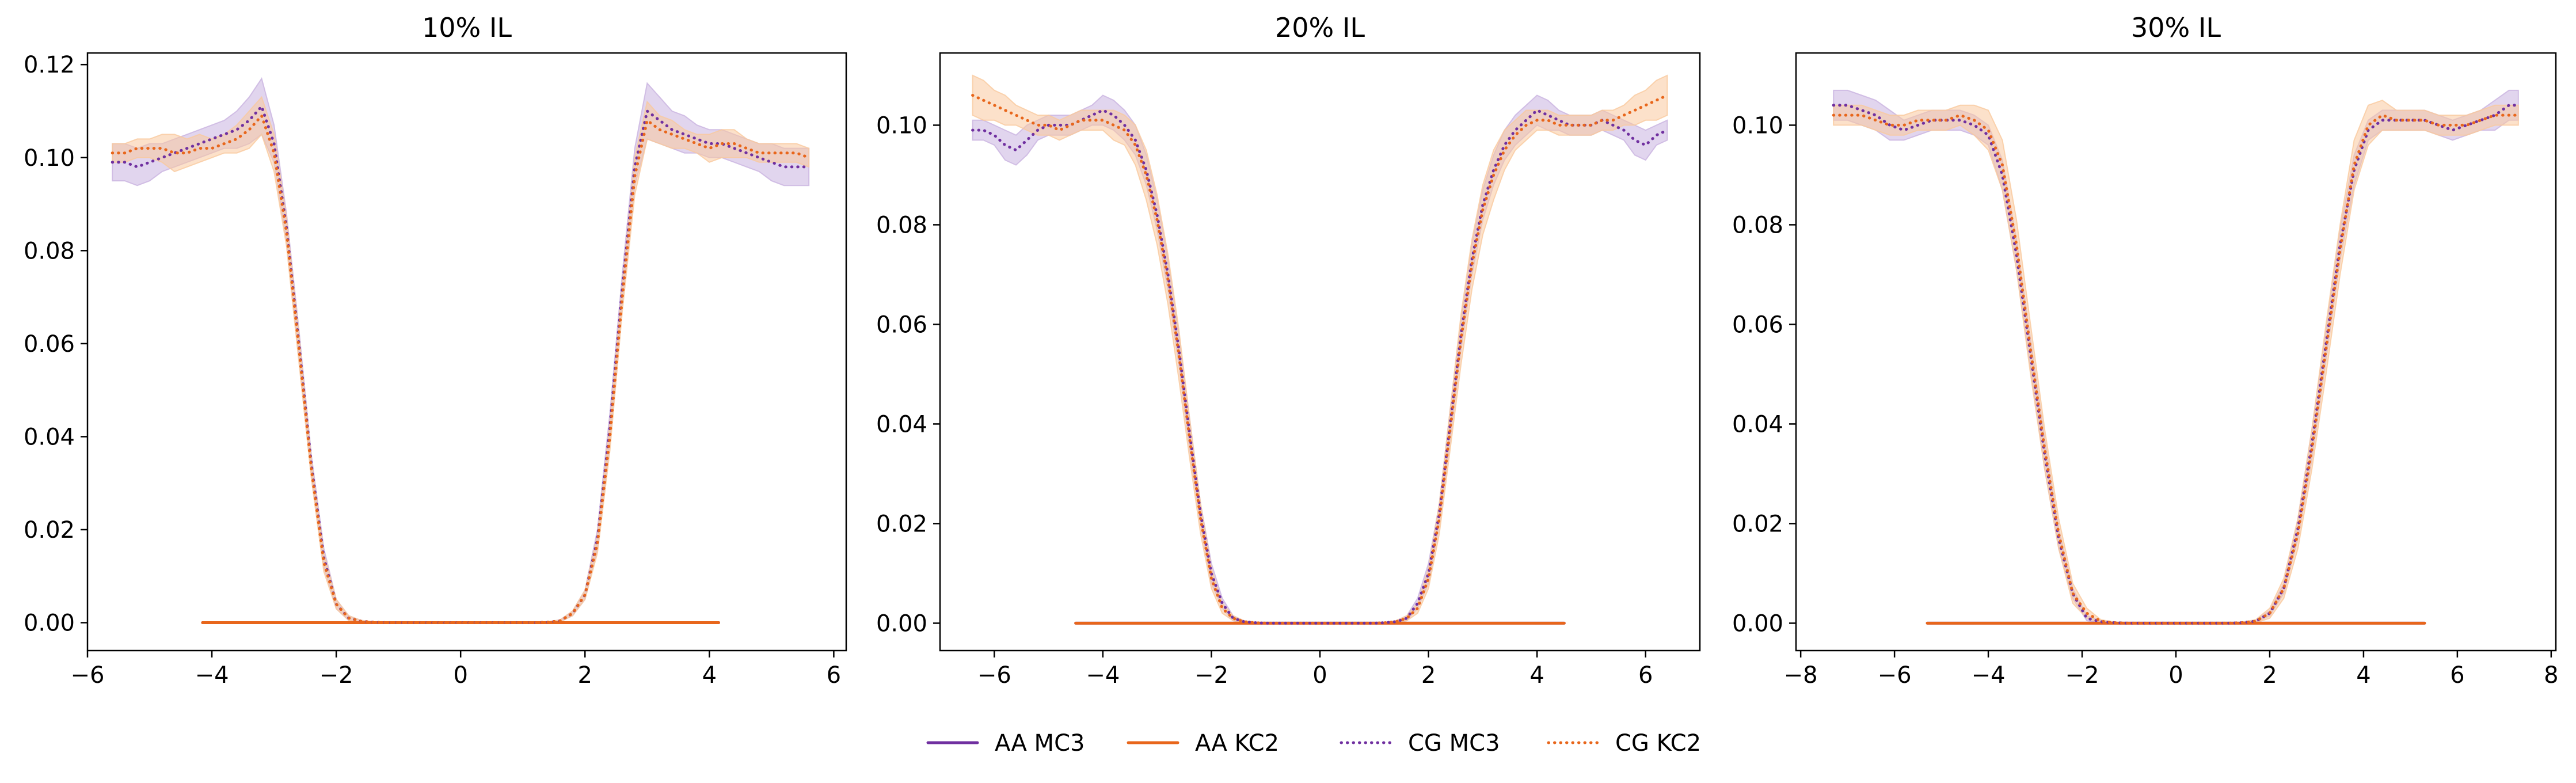 The width and height of the screenshot is (2576, 783). What do you see at coordinates (467, 27) in the screenshot?
I see `panel-title: 10% IL` at bounding box center [467, 27].